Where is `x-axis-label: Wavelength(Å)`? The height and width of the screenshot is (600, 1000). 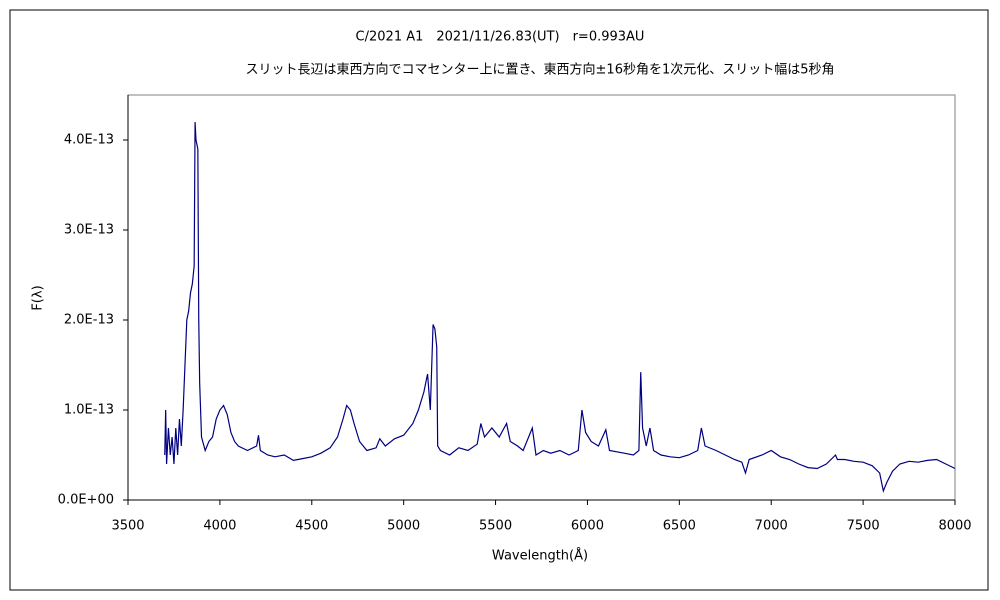 x-axis-label: Wavelength(Å) is located at coordinates (540, 556).